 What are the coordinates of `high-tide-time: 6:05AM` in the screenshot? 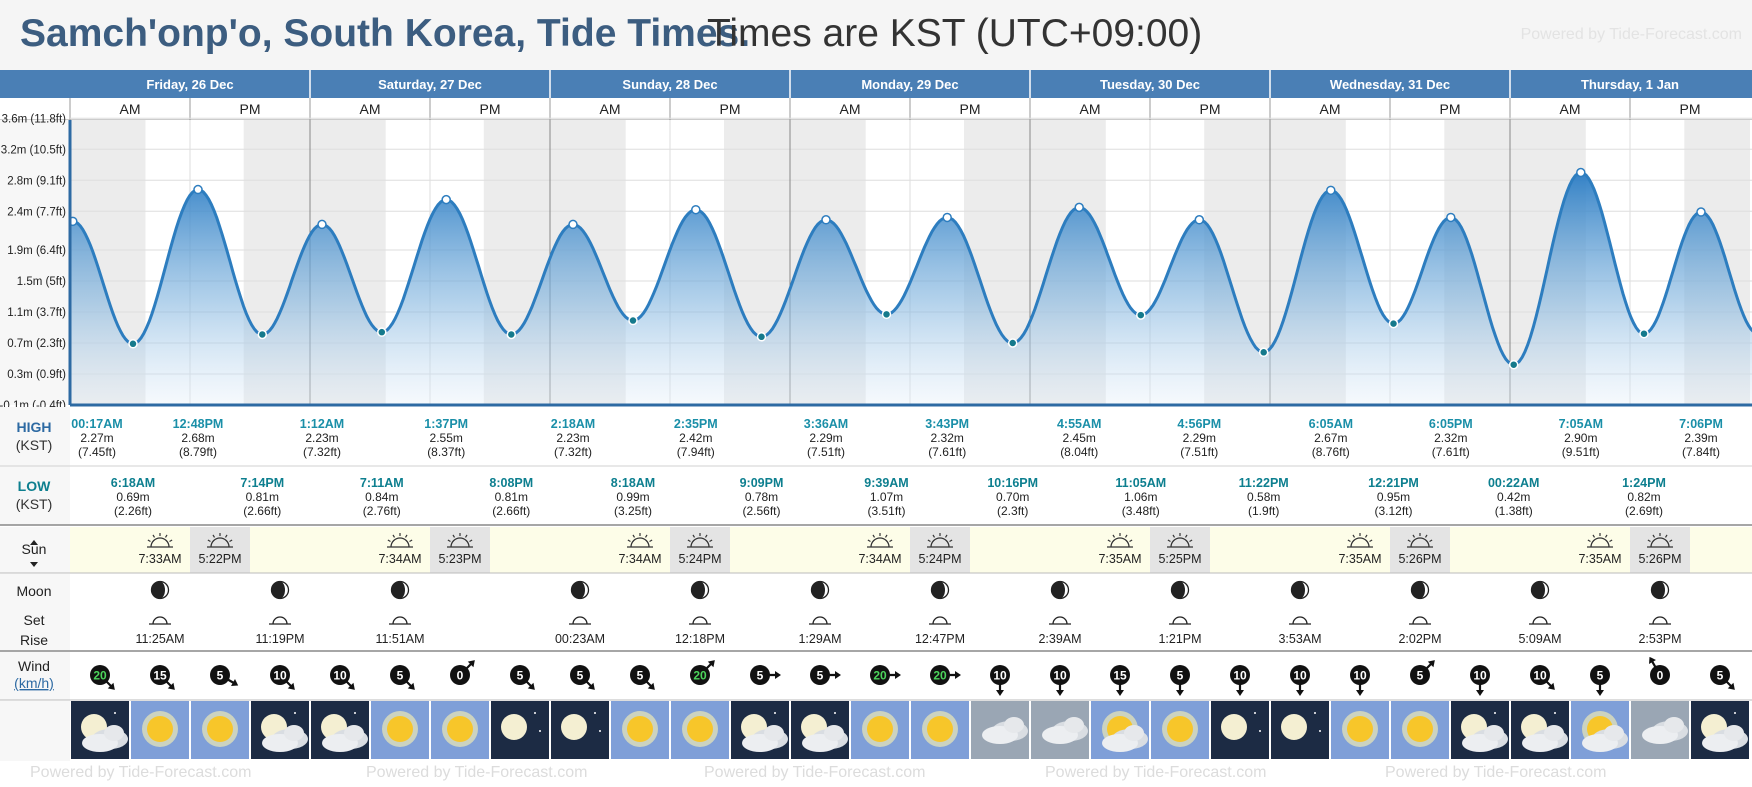 It's located at (1331, 424).